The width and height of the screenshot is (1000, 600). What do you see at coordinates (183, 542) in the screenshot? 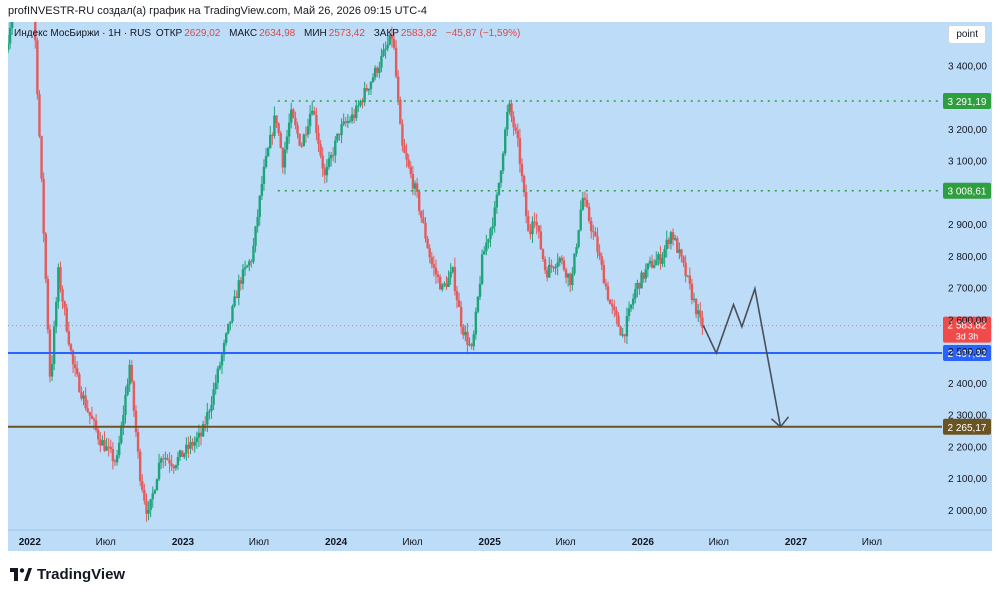
I see `x-tick-label: 2023` at bounding box center [183, 542].